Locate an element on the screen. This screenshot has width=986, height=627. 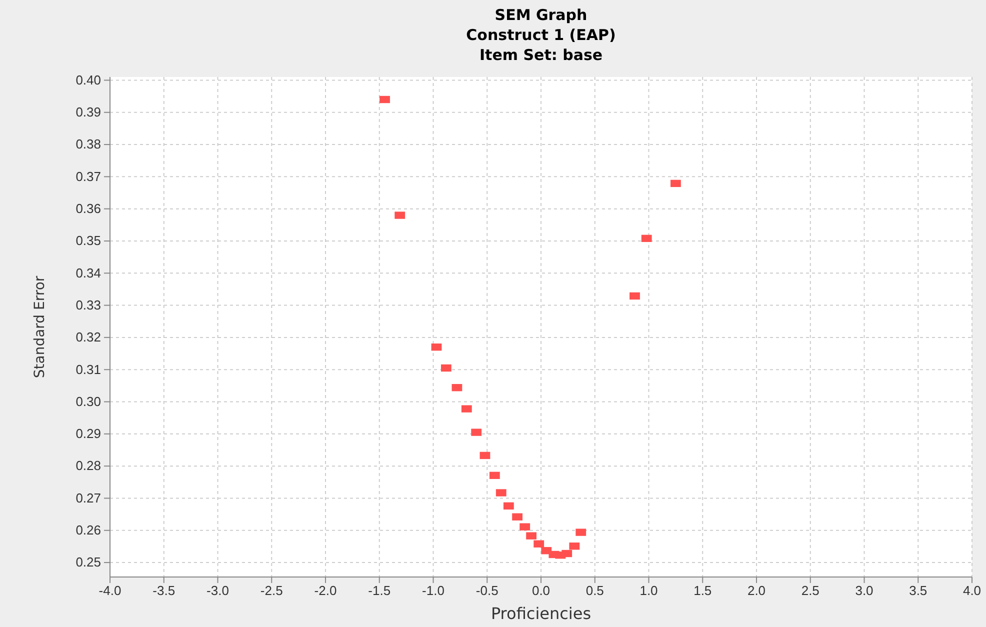
x-tick-label: -1.5 is located at coordinates (379, 590).